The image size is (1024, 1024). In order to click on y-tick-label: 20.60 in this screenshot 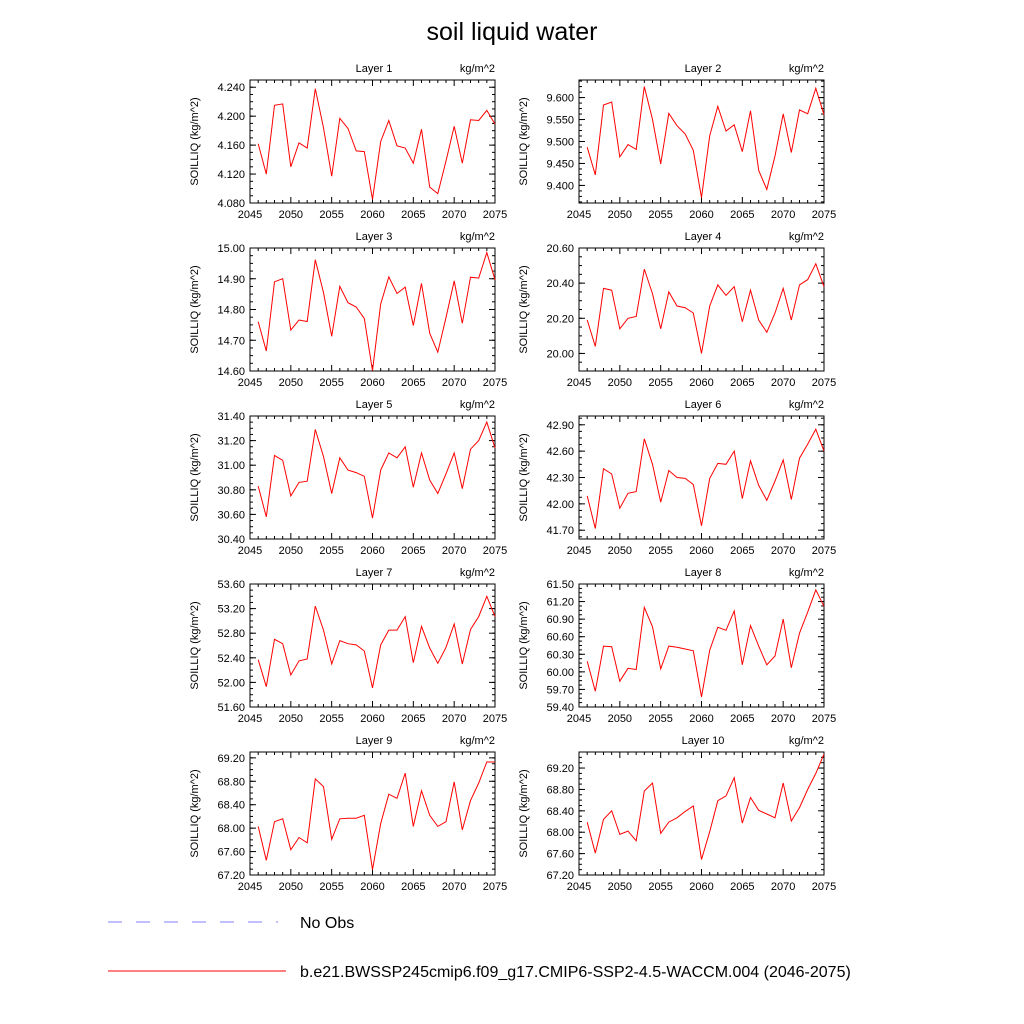, I will do `click(560, 249)`.